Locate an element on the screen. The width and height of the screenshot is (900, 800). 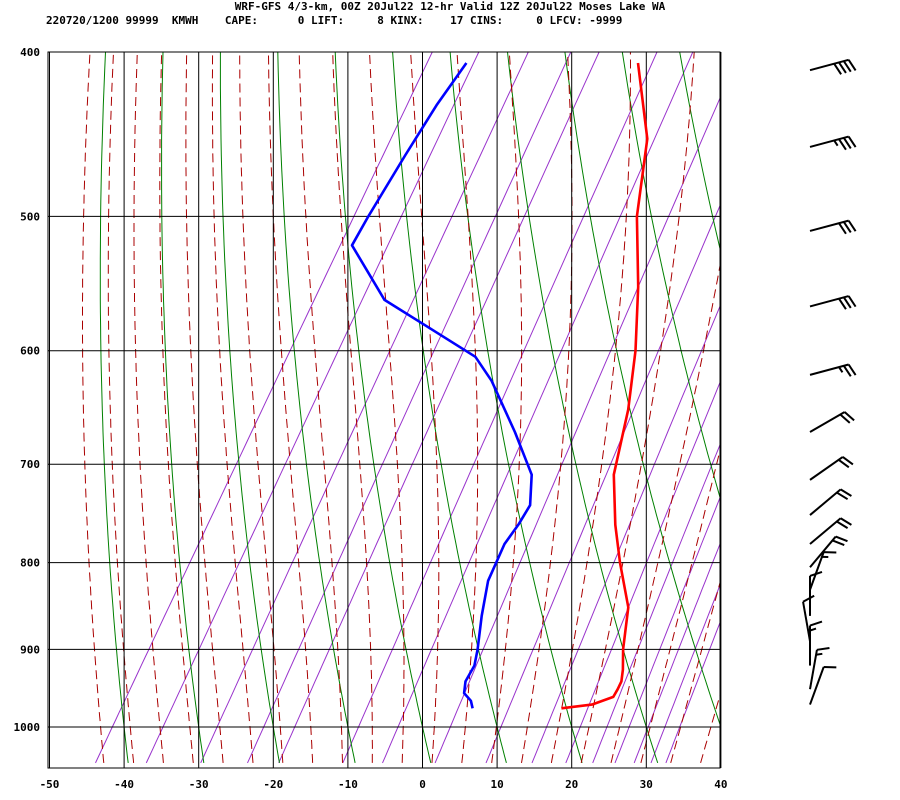
y-tick-label: 800 is located at coordinates (30, 563).